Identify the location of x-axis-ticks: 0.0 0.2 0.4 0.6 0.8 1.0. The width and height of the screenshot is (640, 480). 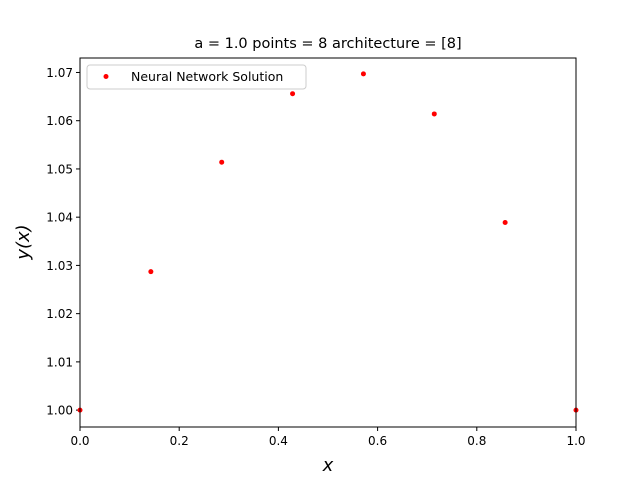
(328, 437).